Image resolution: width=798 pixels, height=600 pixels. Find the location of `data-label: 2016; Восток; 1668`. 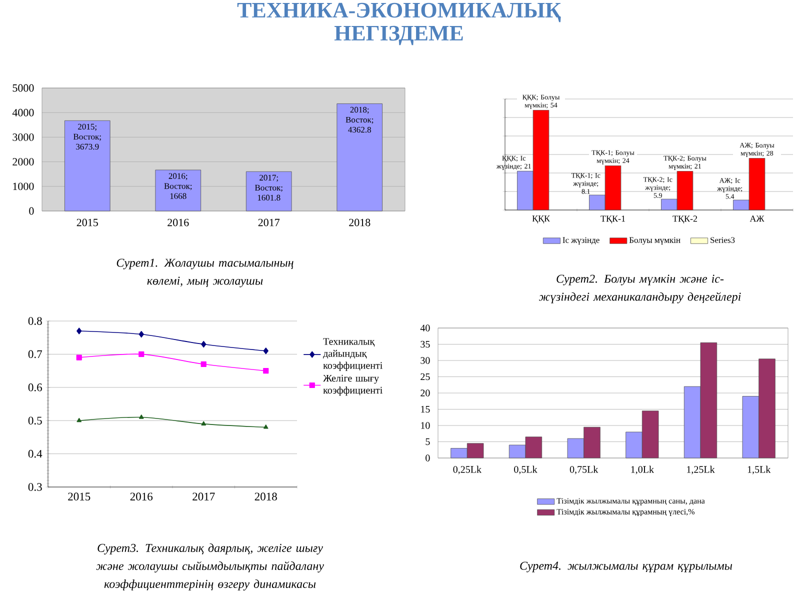

data-label: 2016; Восток; 1668 is located at coordinates (178, 186).